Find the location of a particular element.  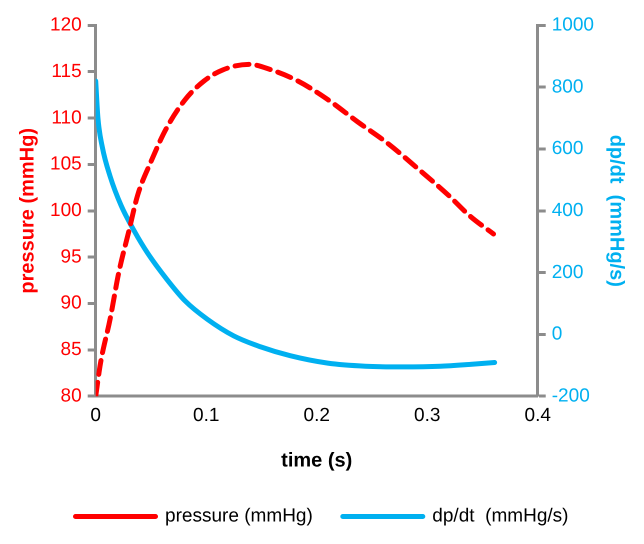

legend-label: pressure (mmHg) is located at coordinates (239, 516).